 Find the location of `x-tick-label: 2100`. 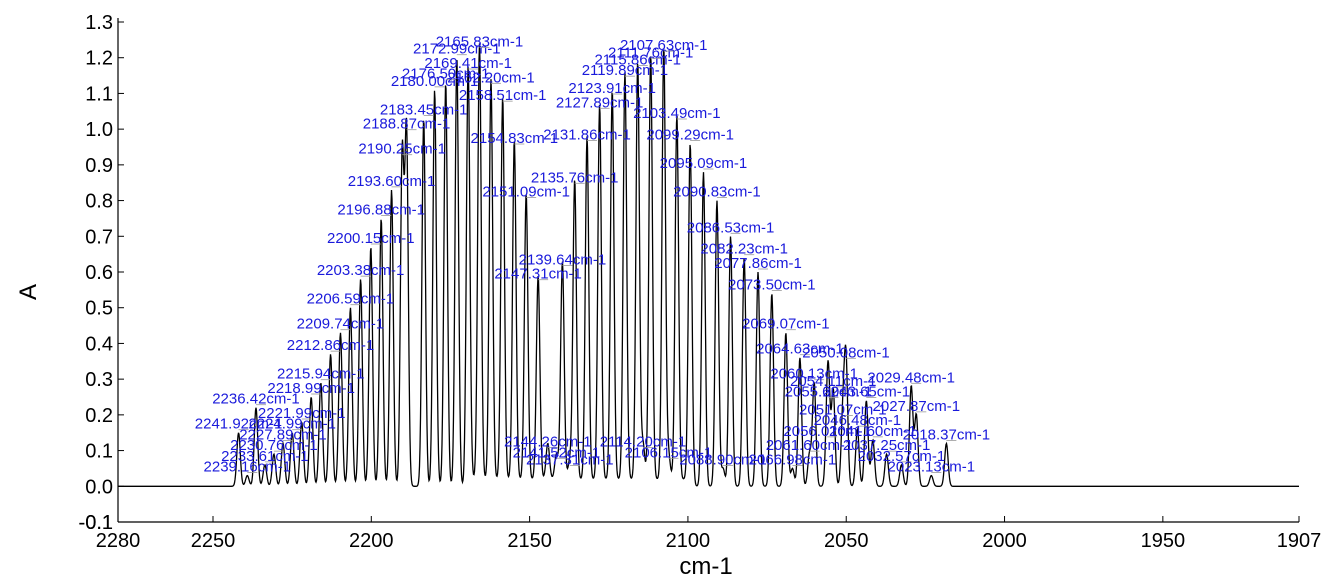

x-tick-label: 2100 is located at coordinates (688, 541).